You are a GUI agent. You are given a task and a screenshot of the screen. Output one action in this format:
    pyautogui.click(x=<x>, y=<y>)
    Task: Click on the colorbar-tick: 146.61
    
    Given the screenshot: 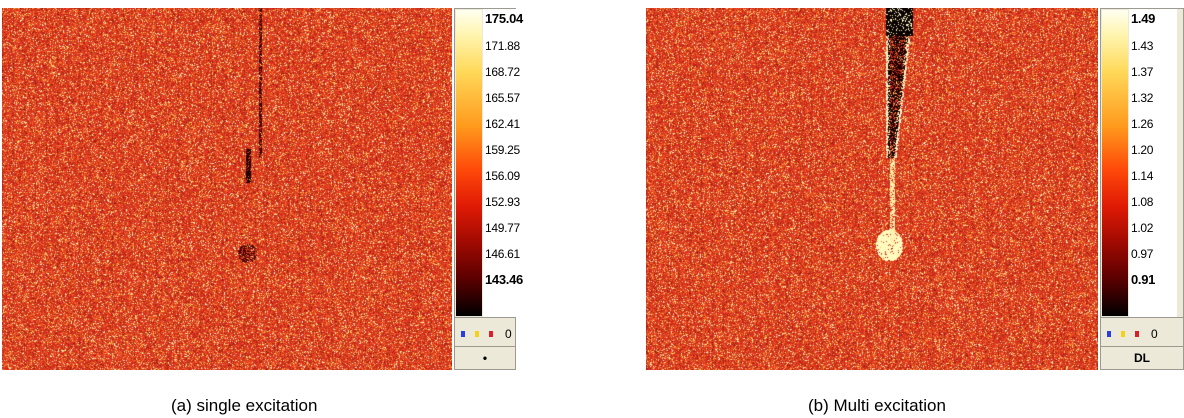 What is the action you would take?
    pyautogui.click(x=502, y=254)
    